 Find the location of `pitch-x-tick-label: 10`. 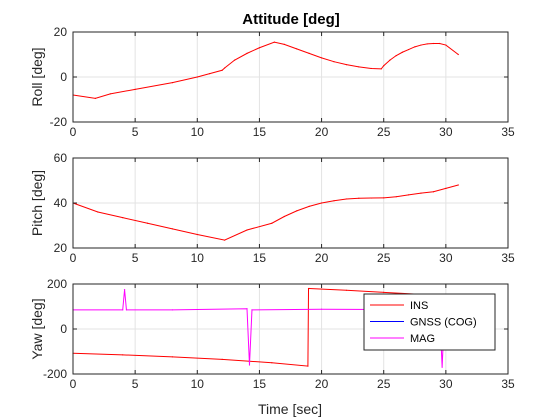

pitch-x-tick-label: 10 is located at coordinates (198, 258).